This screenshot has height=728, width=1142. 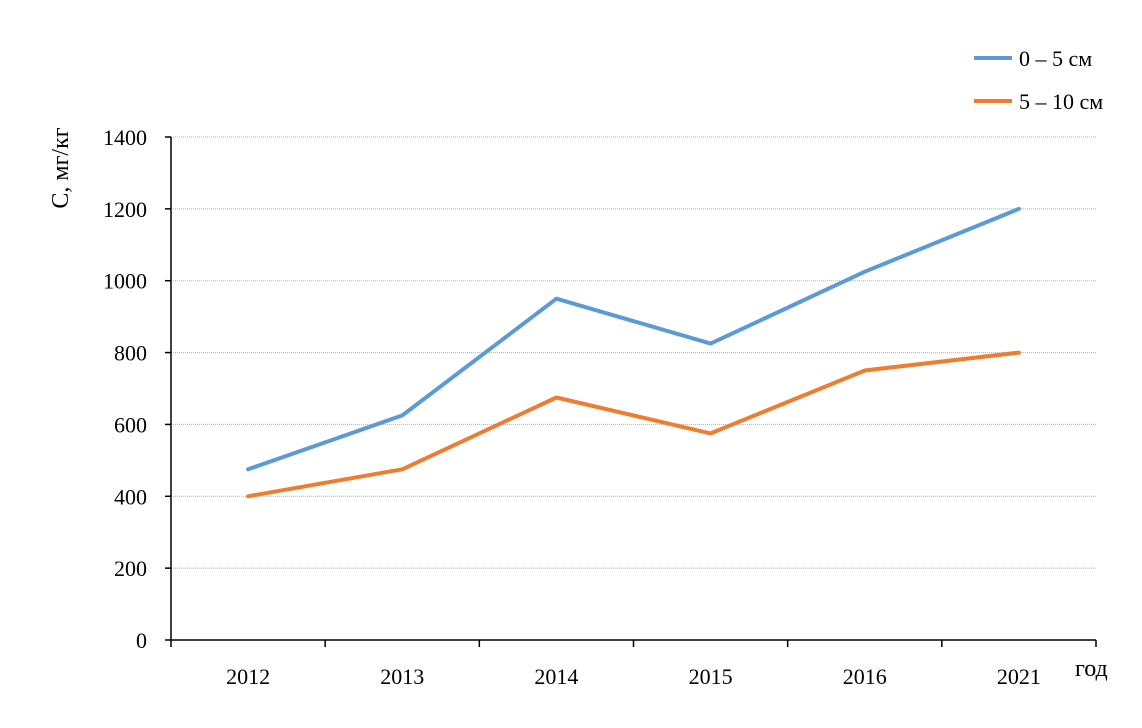 I want to click on legend-label-1: 5 – 10 см, so click(x=1061, y=101).